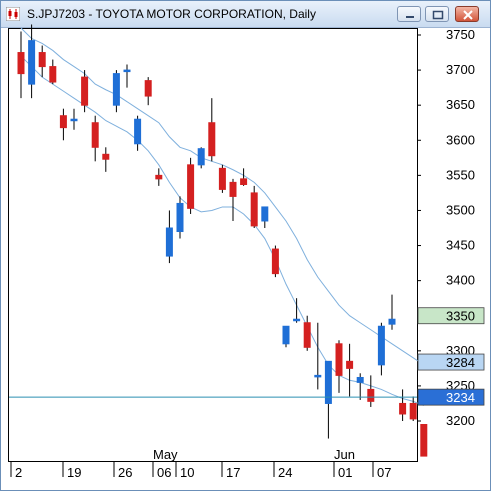 This screenshot has width=491, height=491. What do you see at coordinates (409, 14) in the screenshot?
I see `minimize-button` at bounding box center [409, 14].